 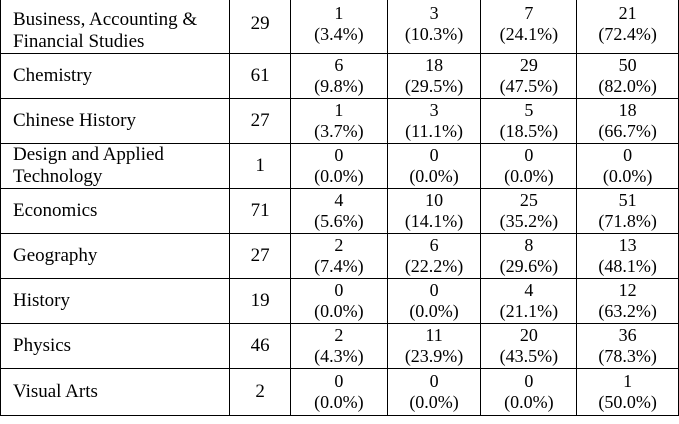 What do you see at coordinates (627, 266) in the screenshot?
I see `grade-percentage: (48.1%)` at bounding box center [627, 266].